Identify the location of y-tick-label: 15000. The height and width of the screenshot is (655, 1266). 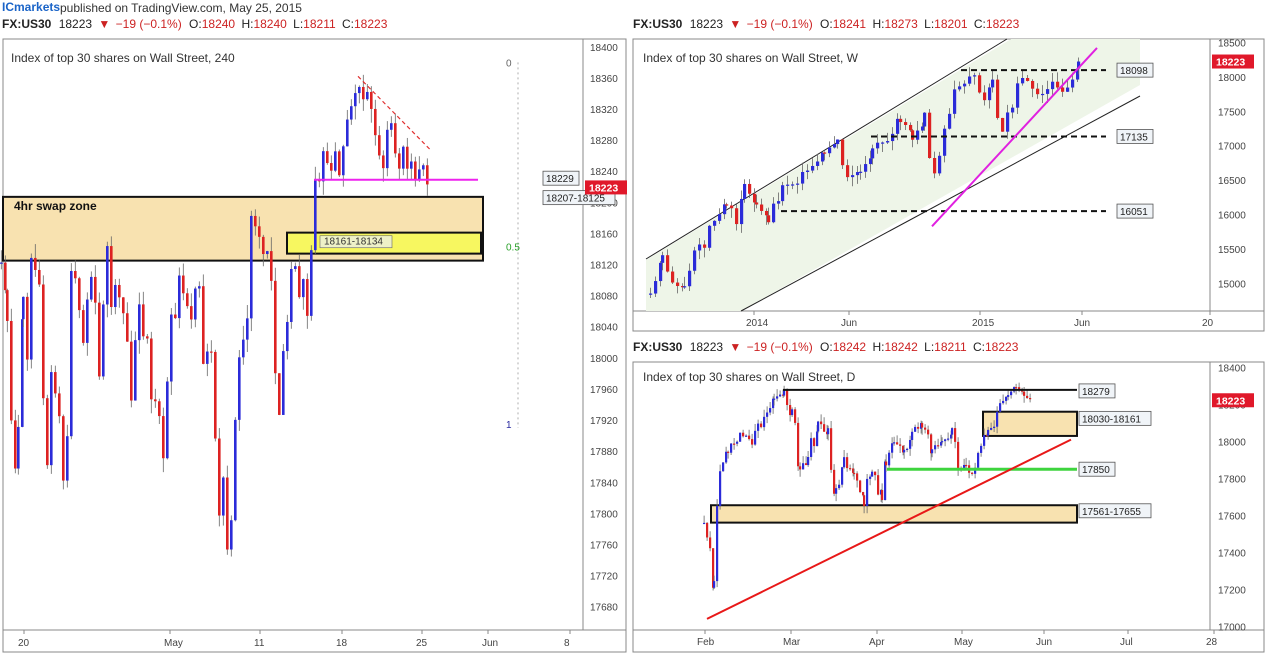
(1232, 284).